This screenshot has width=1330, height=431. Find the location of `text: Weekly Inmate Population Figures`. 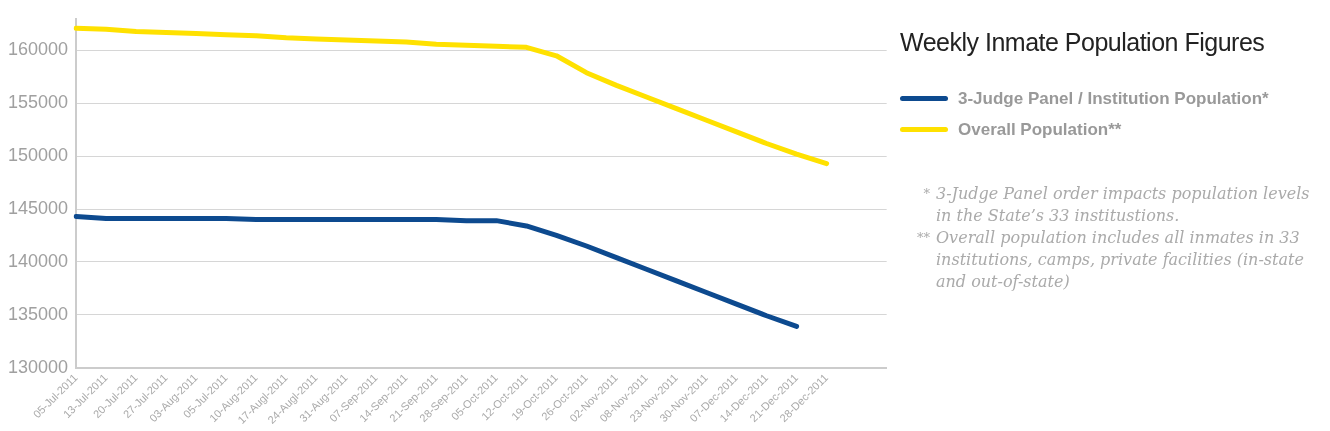

text: Weekly Inmate Population Figures is located at coordinates (1083, 42).